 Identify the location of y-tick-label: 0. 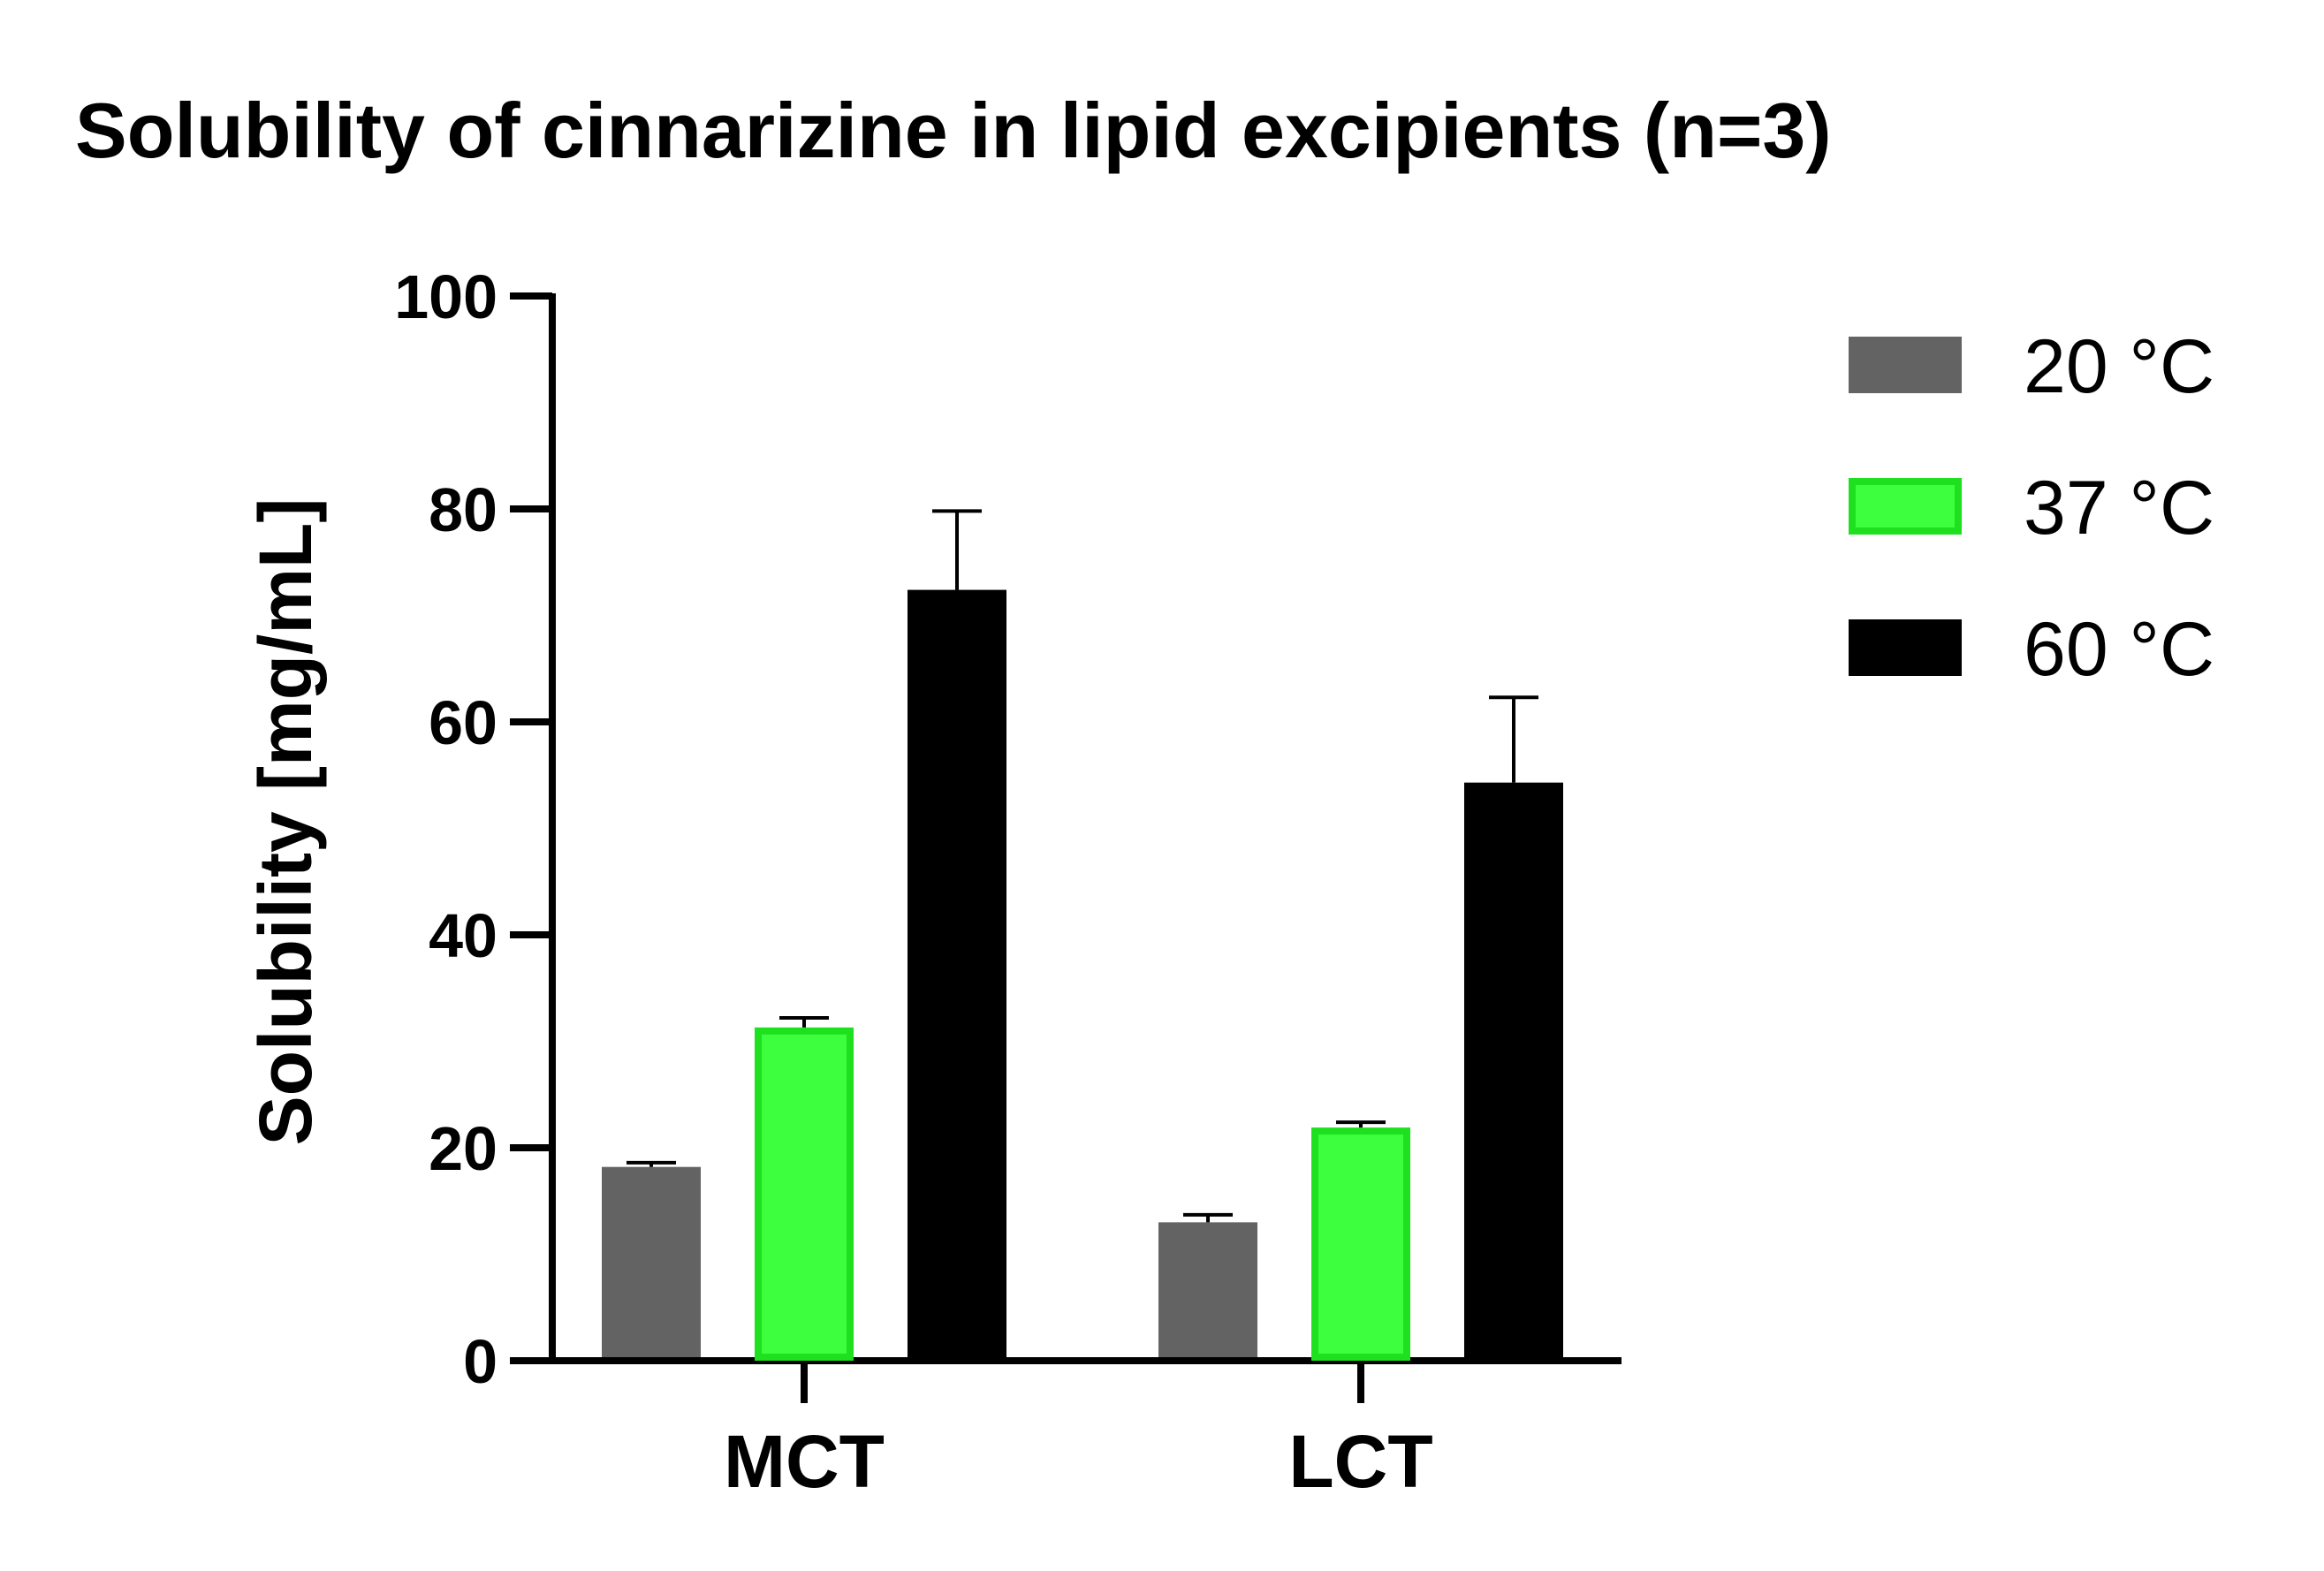
(480, 1362).